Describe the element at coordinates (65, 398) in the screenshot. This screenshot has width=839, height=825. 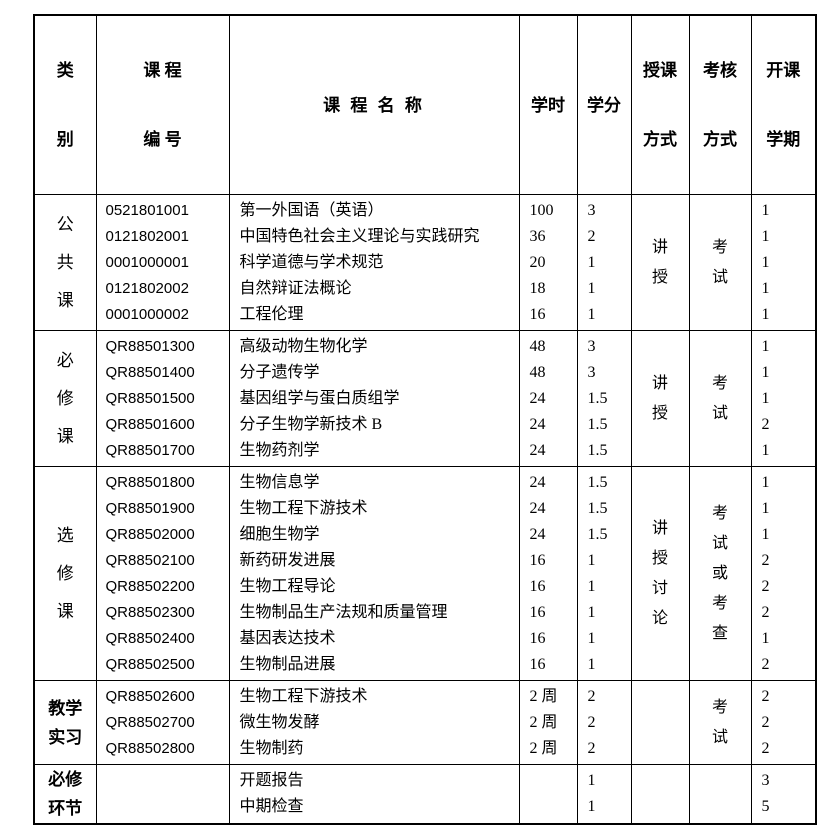
I see `category-cell: 必修课` at that location.